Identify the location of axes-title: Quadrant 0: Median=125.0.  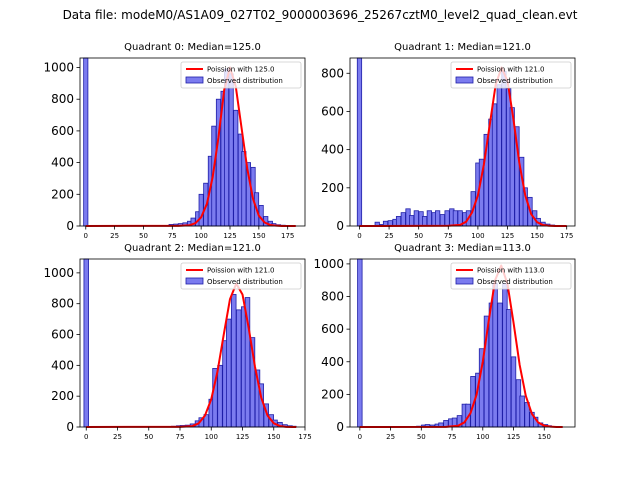
(192, 47).